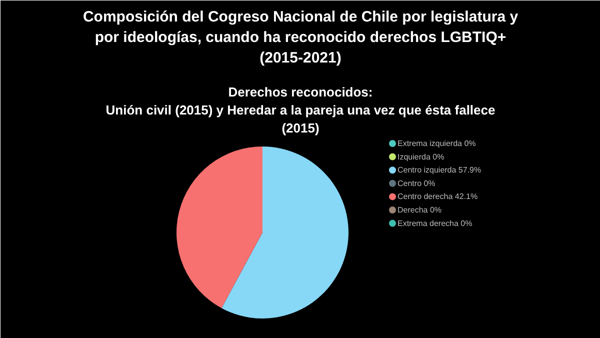 The height and width of the screenshot is (338, 600). I want to click on legend-label: Derecha 0%, so click(420, 210).